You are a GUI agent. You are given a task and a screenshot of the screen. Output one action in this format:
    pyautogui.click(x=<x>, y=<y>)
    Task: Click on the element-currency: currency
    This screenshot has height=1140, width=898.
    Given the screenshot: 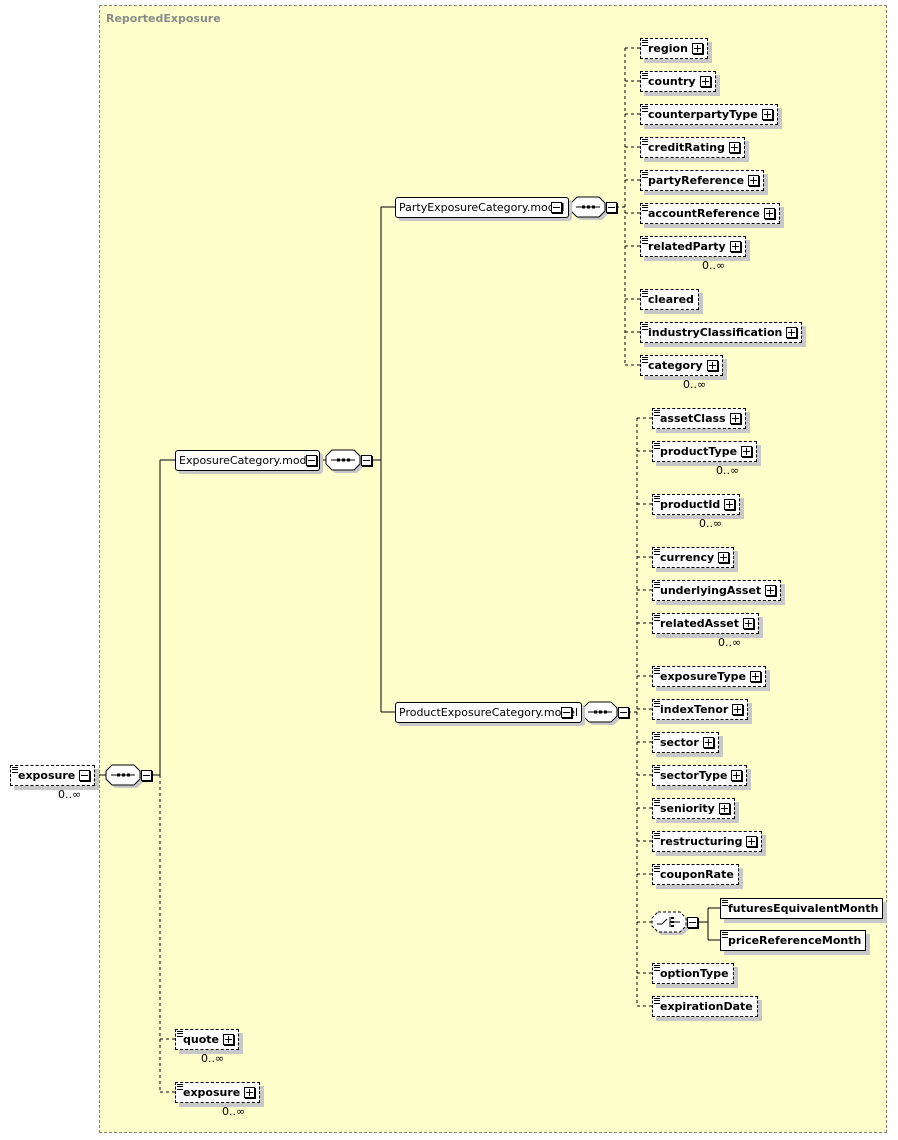 What is the action you would take?
    pyautogui.click(x=693, y=557)
    